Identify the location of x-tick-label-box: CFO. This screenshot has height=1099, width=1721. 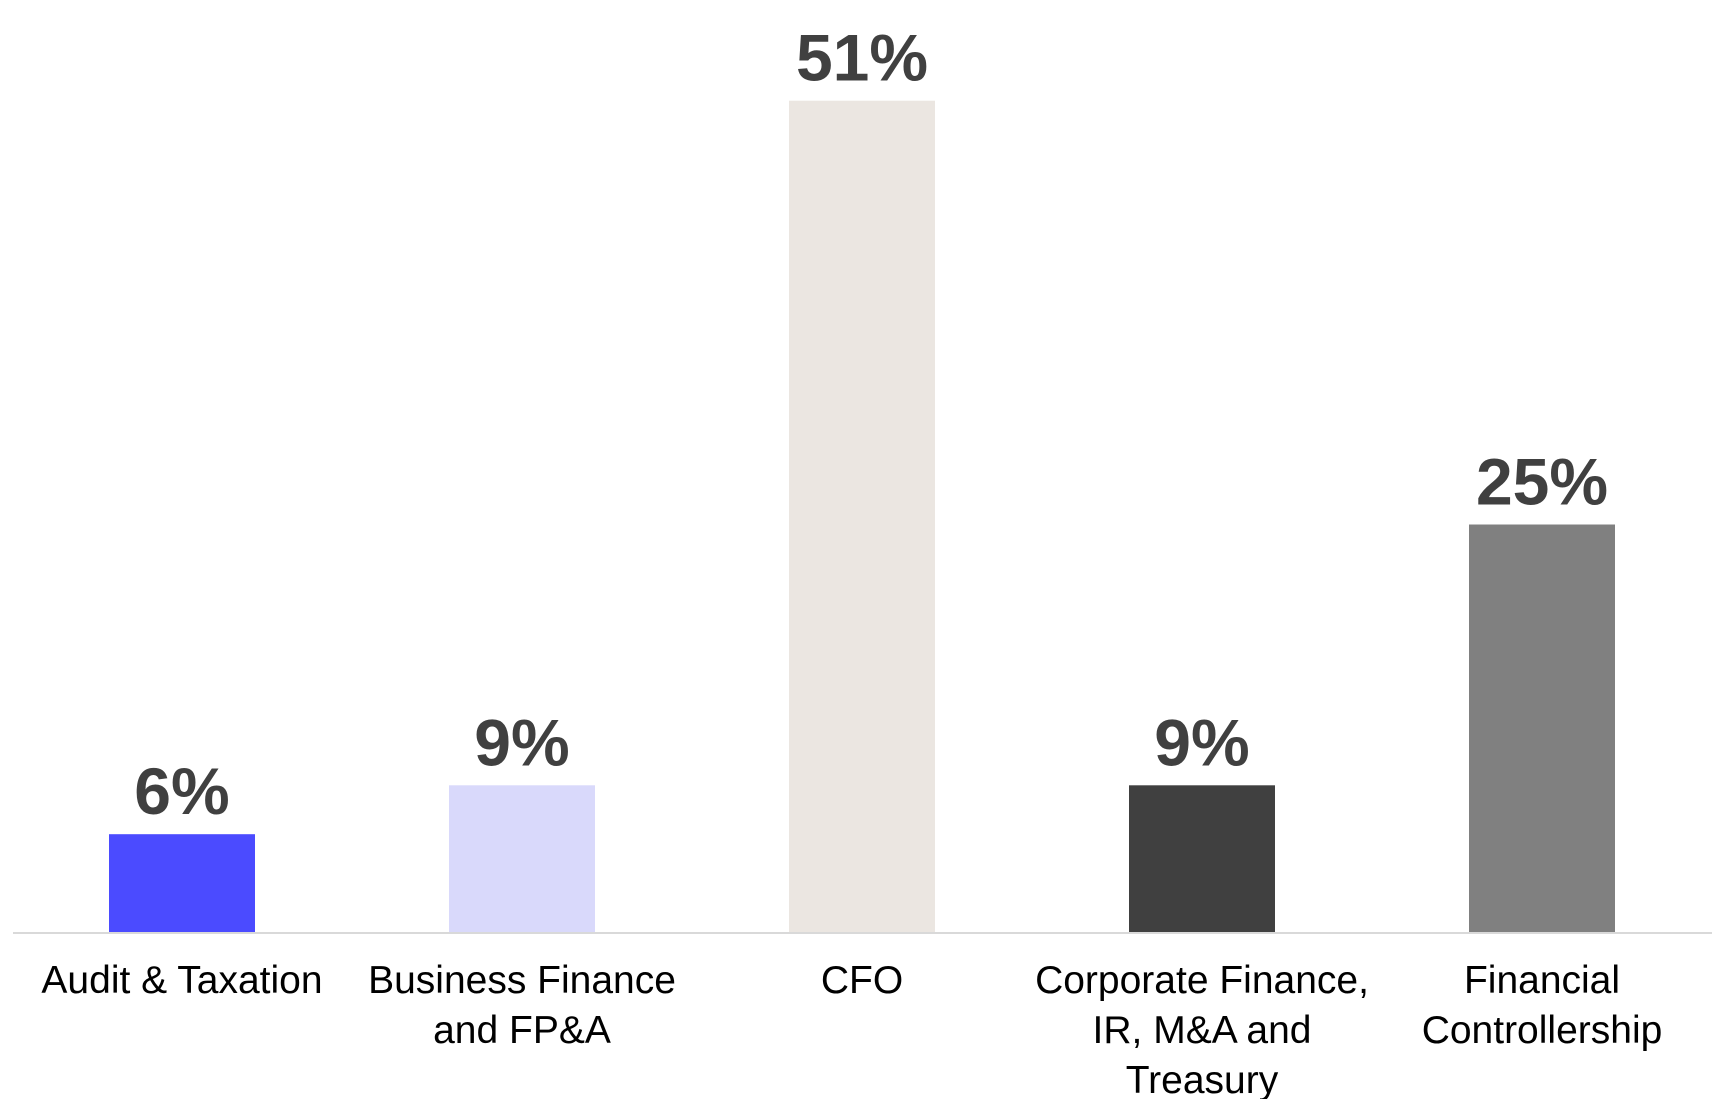
(862, 980).